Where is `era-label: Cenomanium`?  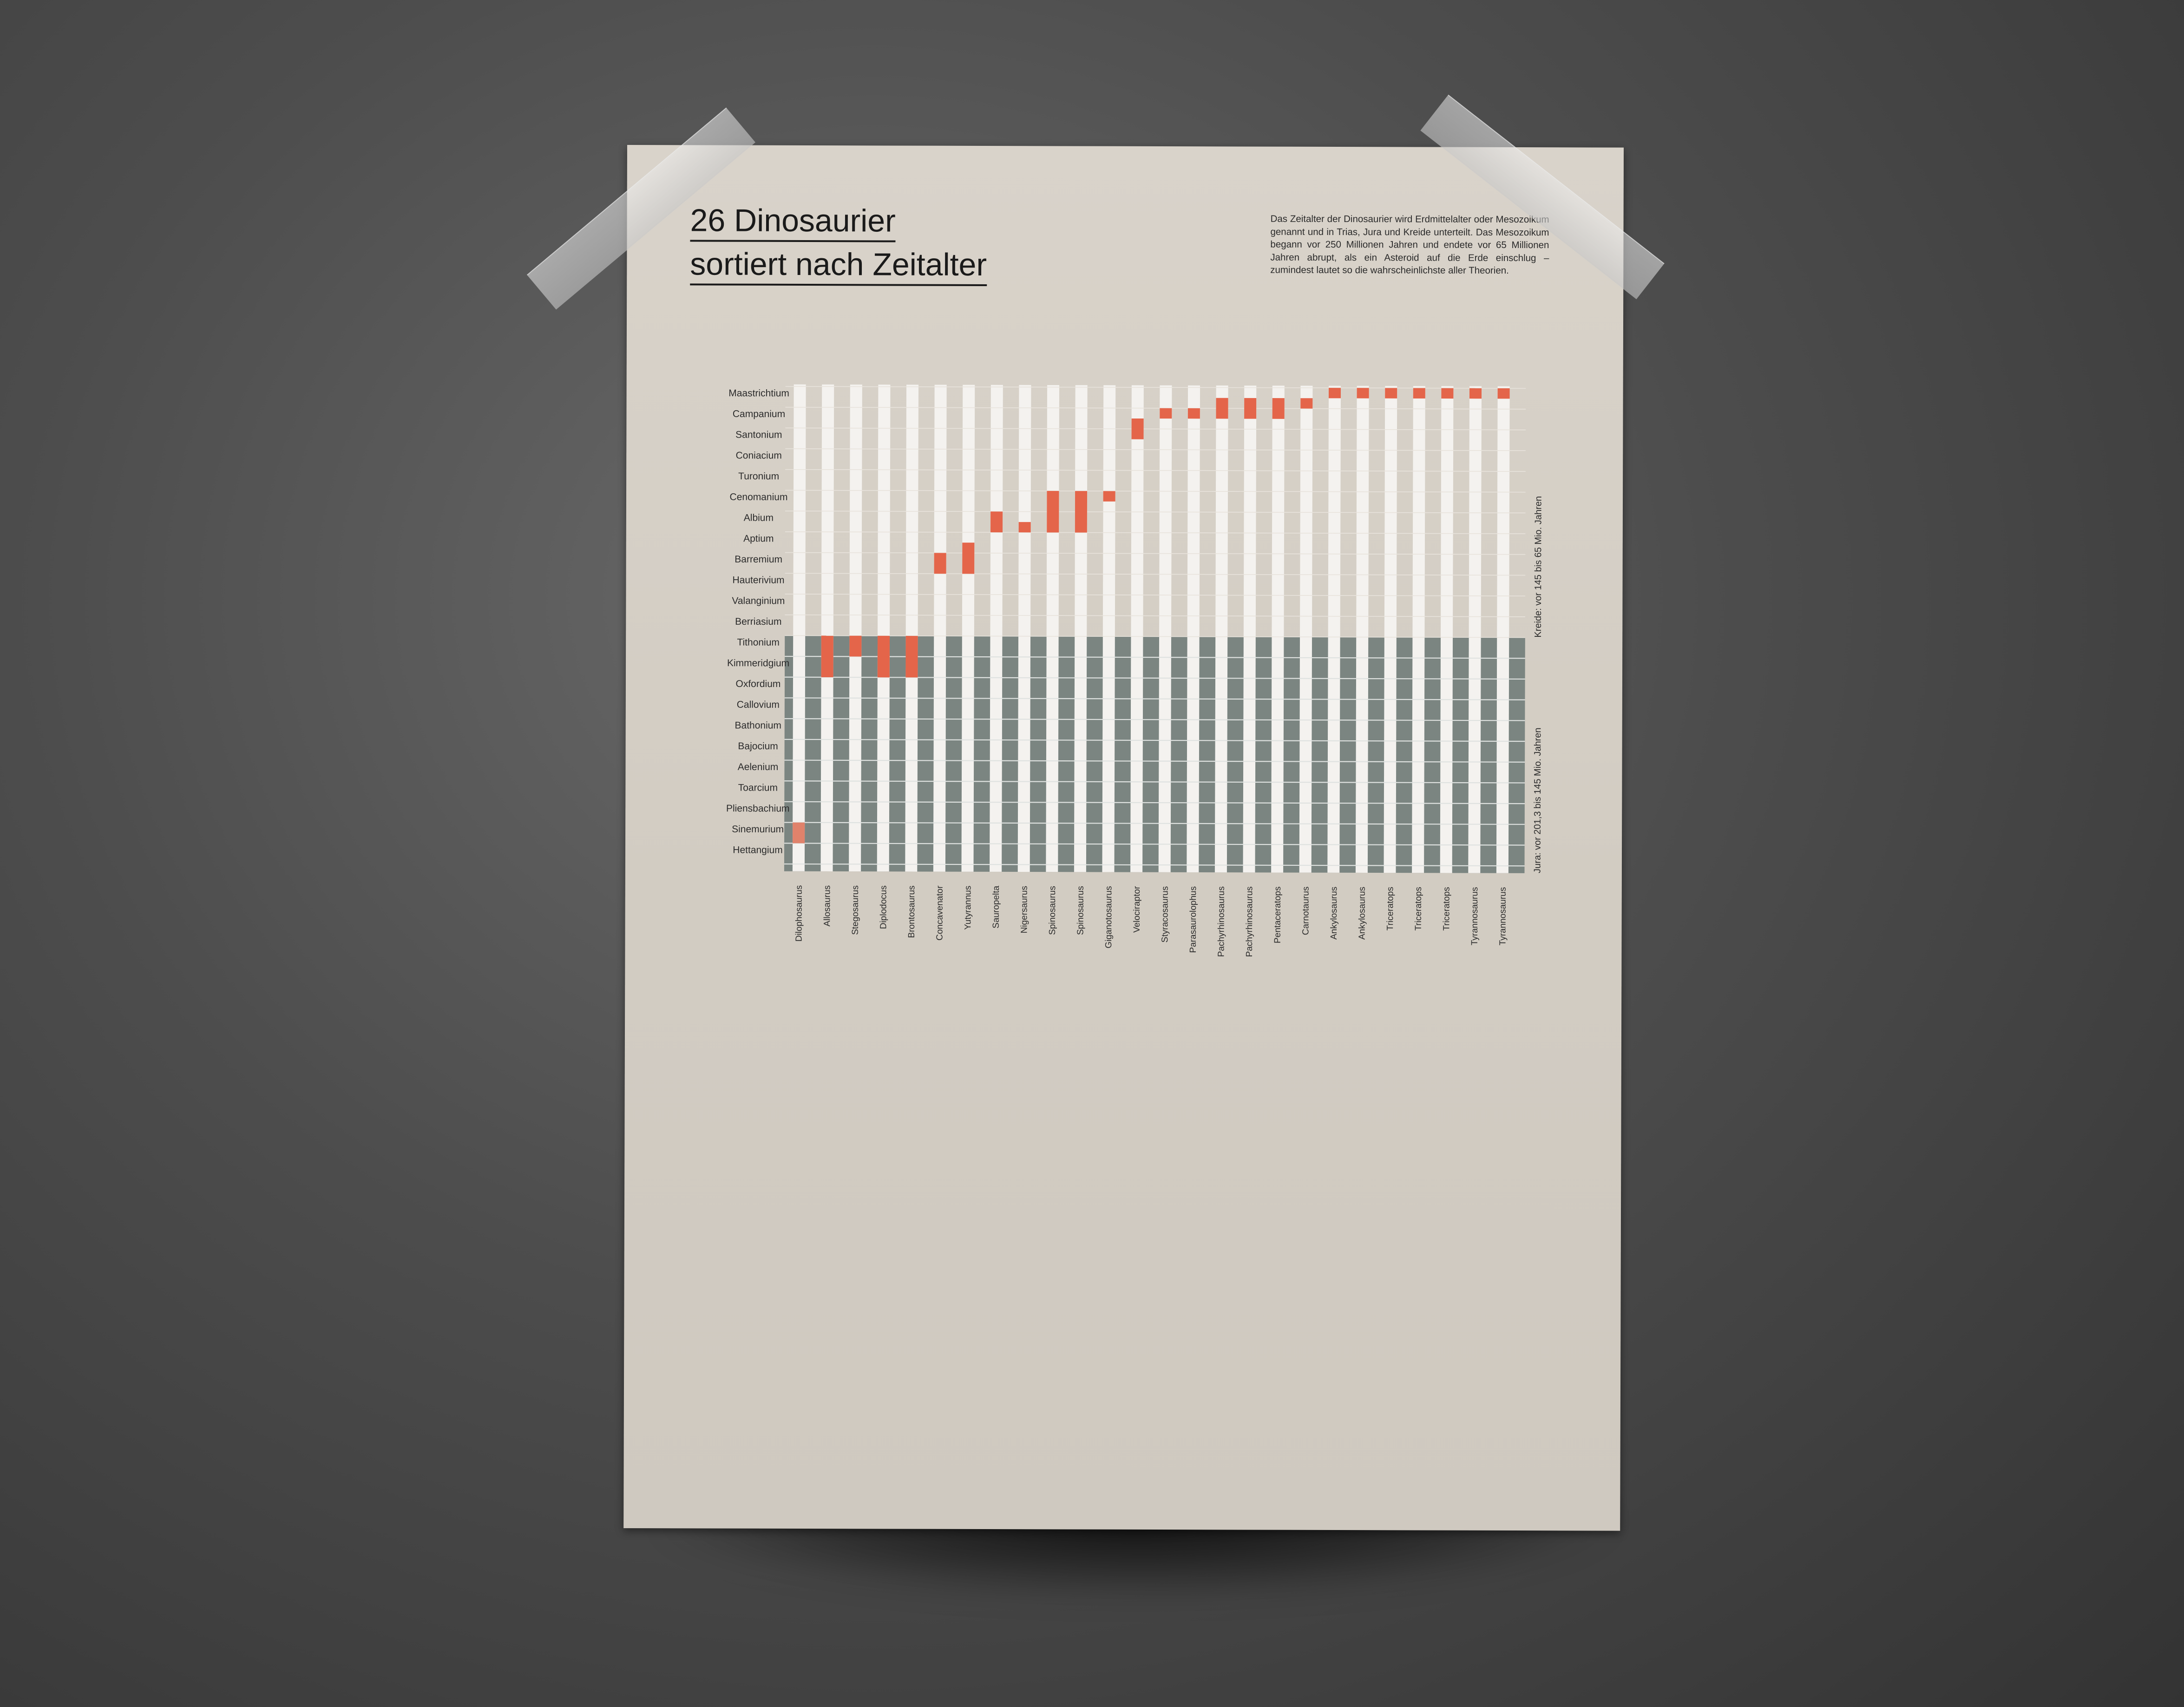
era-label: Cenomanium is located at coordinates (759, 498).